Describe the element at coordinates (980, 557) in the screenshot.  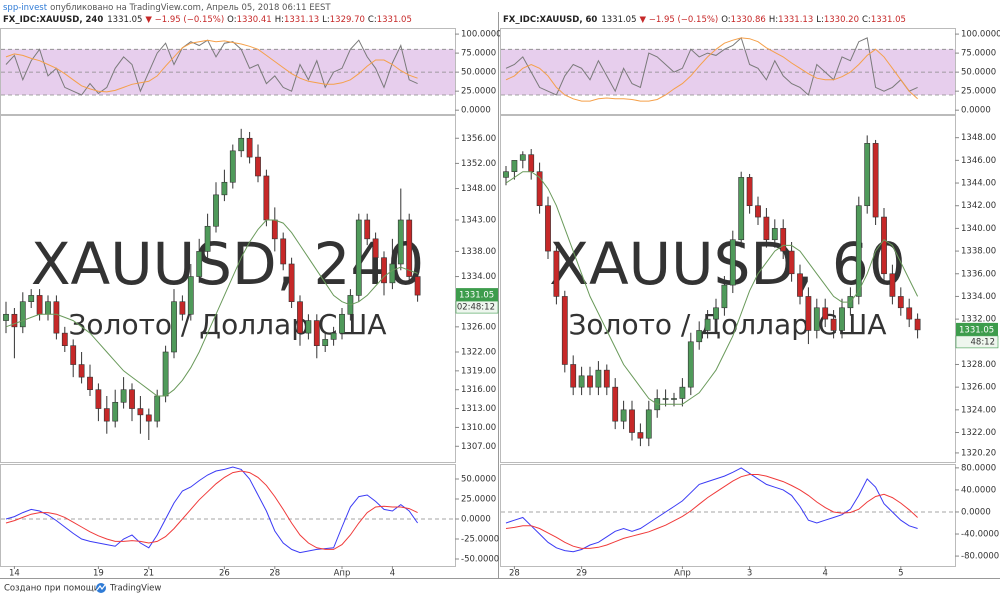
I see `y-tick-label: -80.0000` at that location.